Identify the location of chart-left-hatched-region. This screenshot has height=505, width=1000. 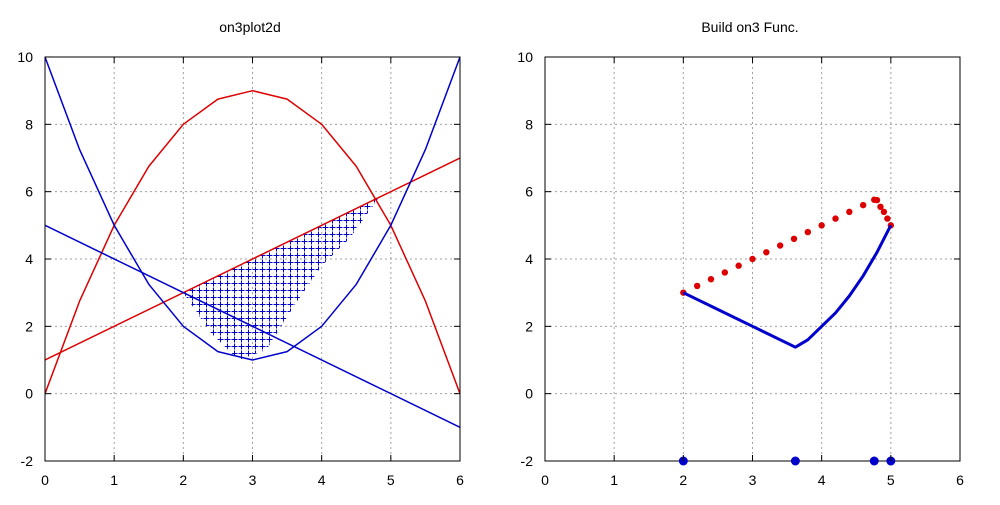
(287, 275).